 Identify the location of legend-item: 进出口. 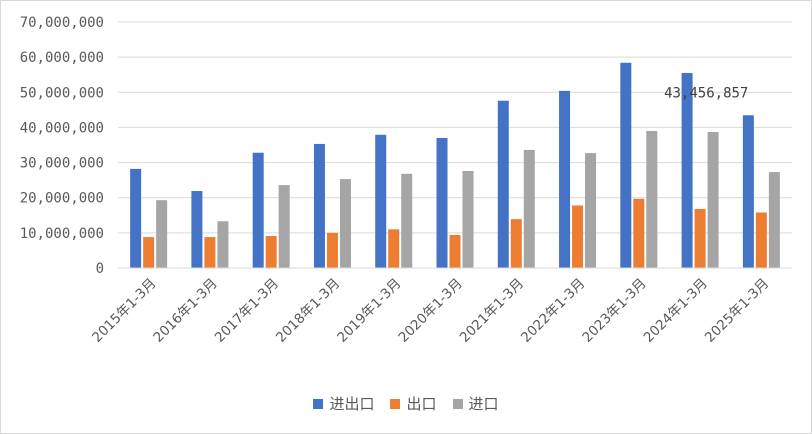
(343, 403).